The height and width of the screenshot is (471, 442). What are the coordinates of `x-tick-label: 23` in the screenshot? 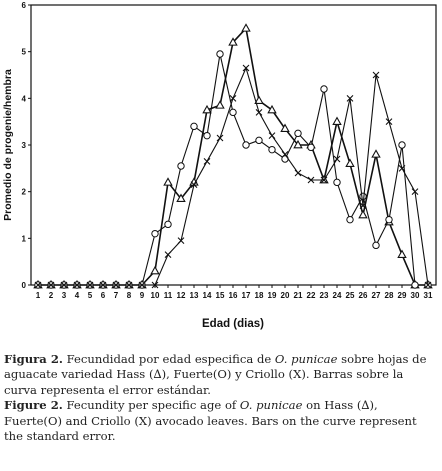 It's located at (324, 295).